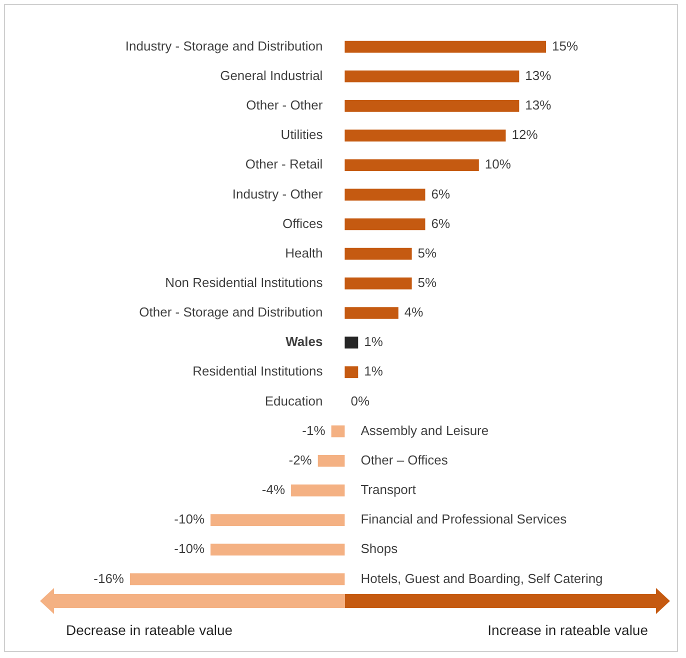  What do you see at coordinates (414, 312) in the screenshot?
I see `data-label: 4%` at bounding box center [414, 312].